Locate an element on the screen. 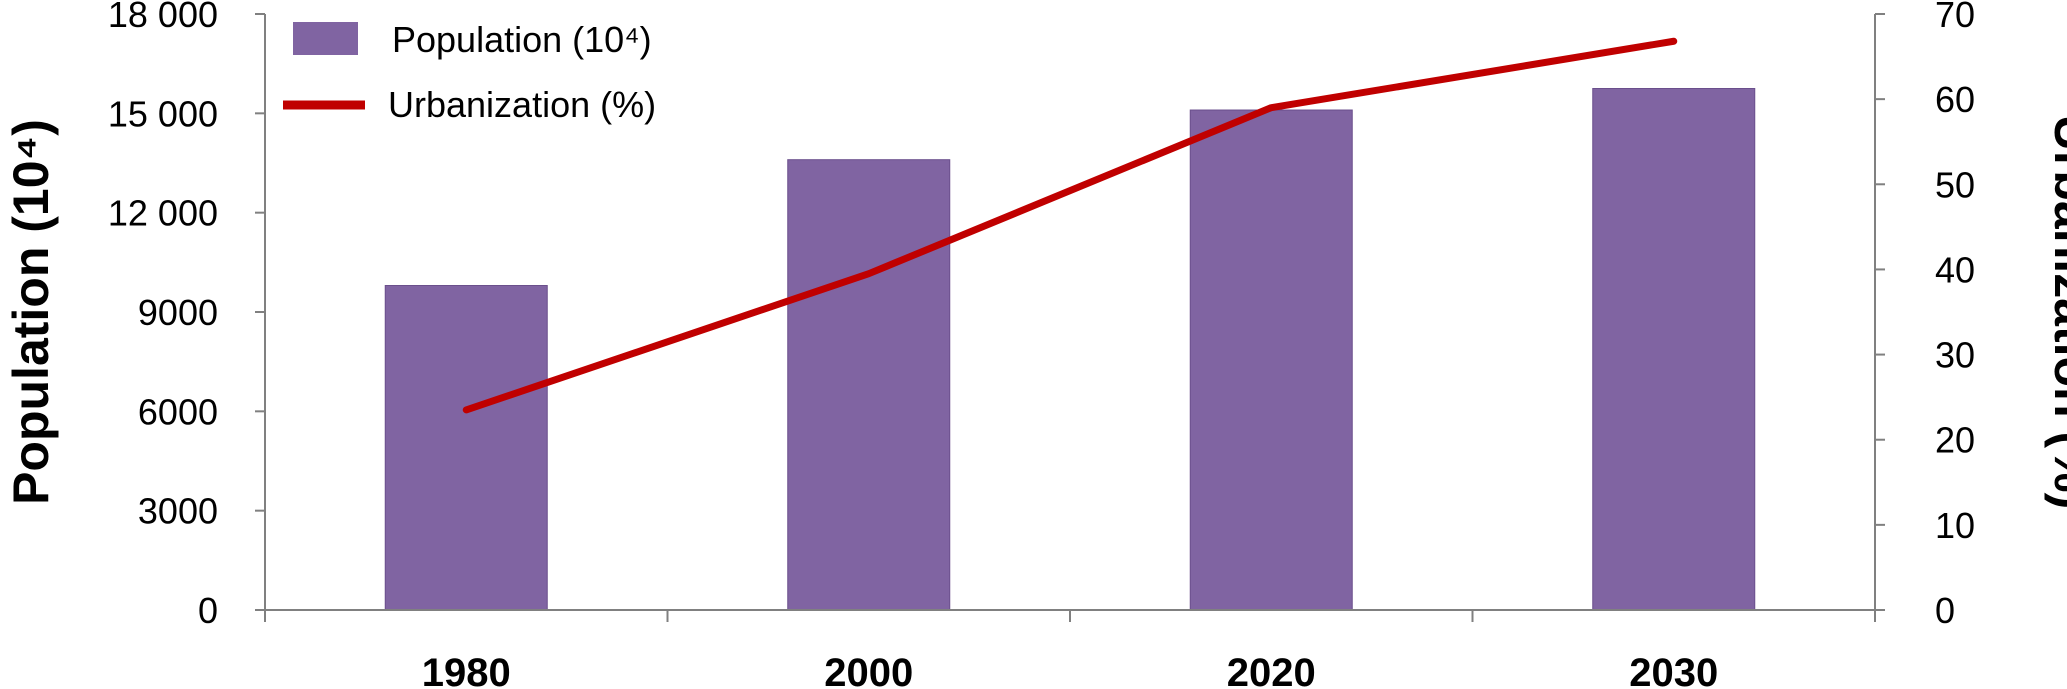  right-tick-label: 60 is located at coordinates (1955, 99).